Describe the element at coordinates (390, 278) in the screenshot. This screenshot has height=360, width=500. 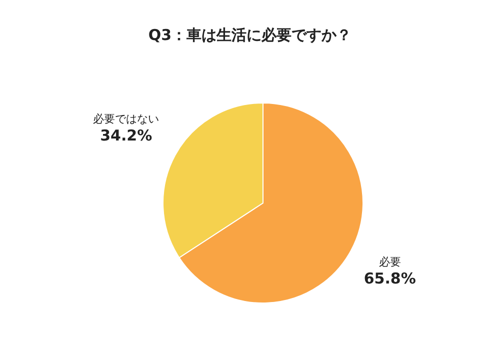
I see `data-label: 65.8%` at that location.